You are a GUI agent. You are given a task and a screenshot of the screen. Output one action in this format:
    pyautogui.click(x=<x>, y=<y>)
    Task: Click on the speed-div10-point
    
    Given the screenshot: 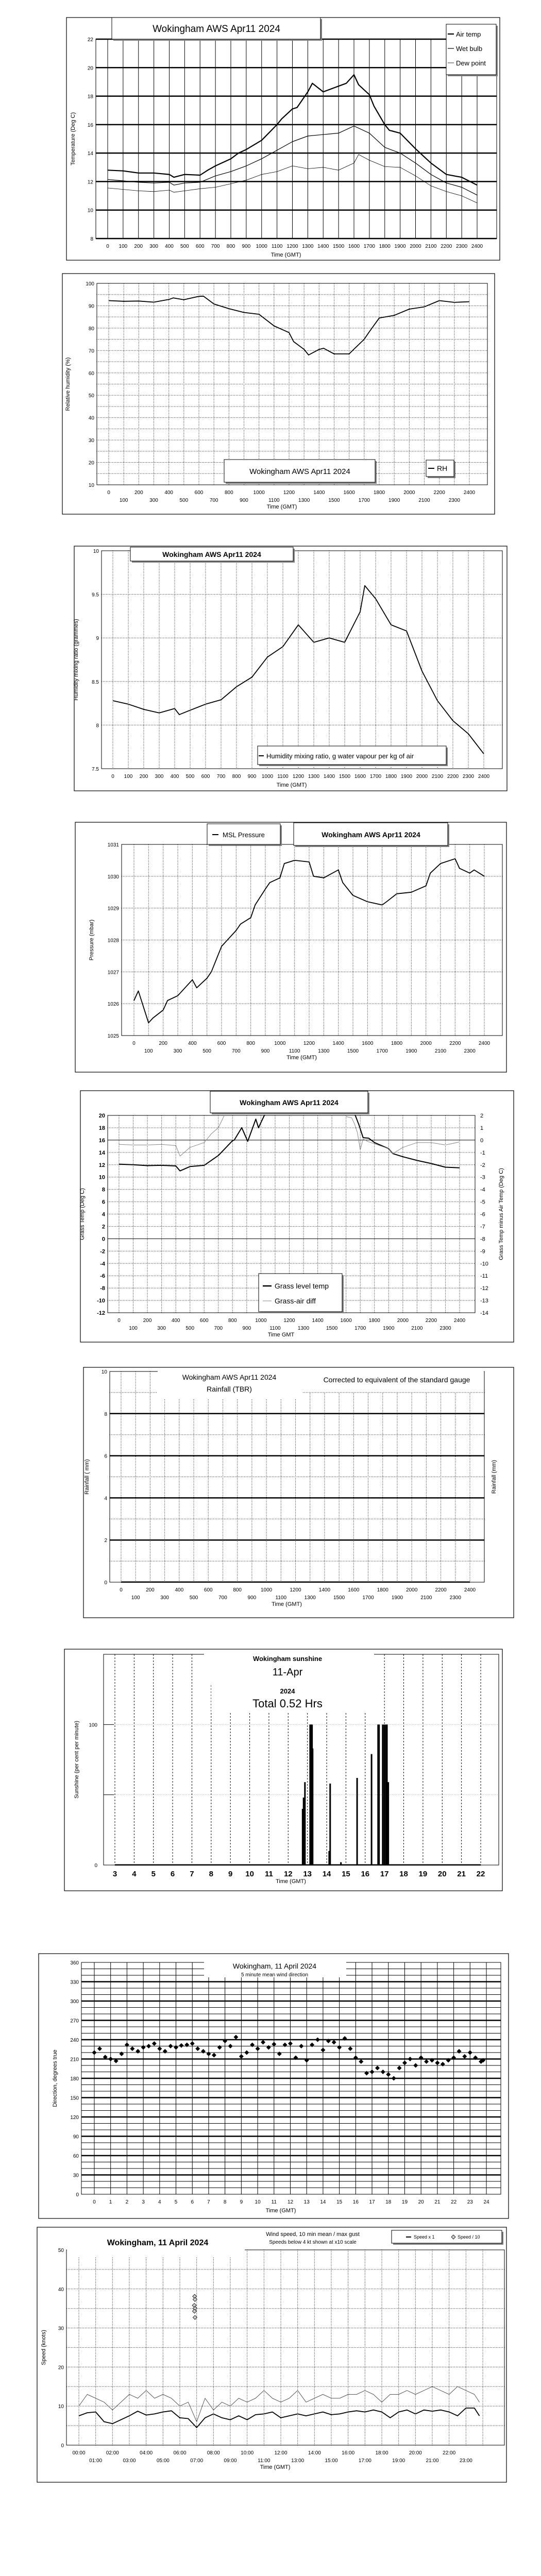 What is the action you would take?
    pyautogui.click(x=194, y=2299)
    